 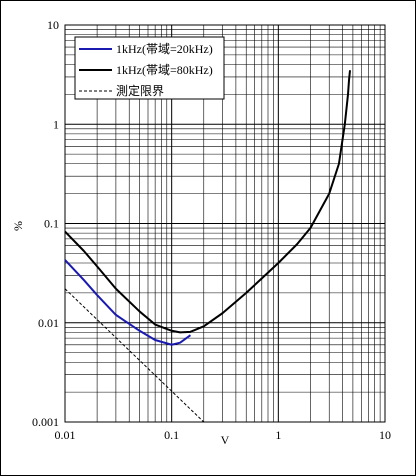 I want to click on x-tick-label: 1, so click(x=278, y=435).